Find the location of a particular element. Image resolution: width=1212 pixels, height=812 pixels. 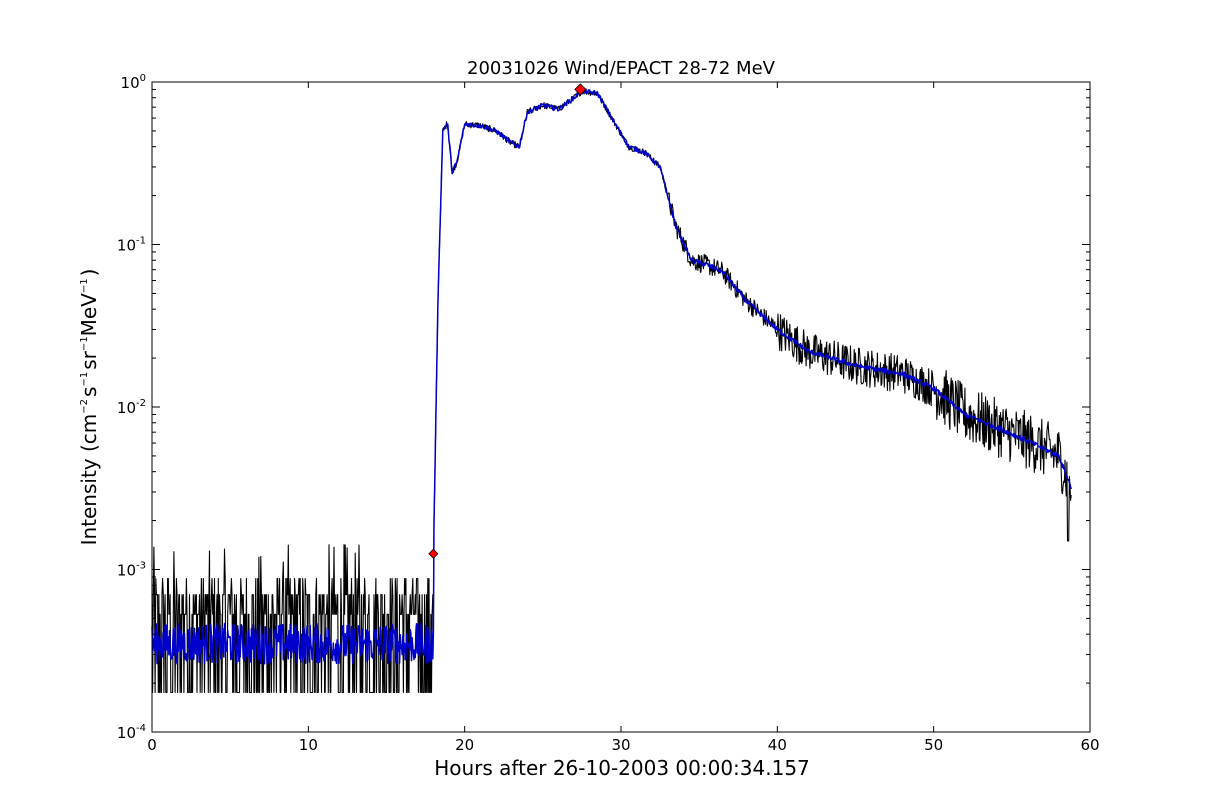

y-axis-label-exponent: −2 is located at coordinates (84, 406).